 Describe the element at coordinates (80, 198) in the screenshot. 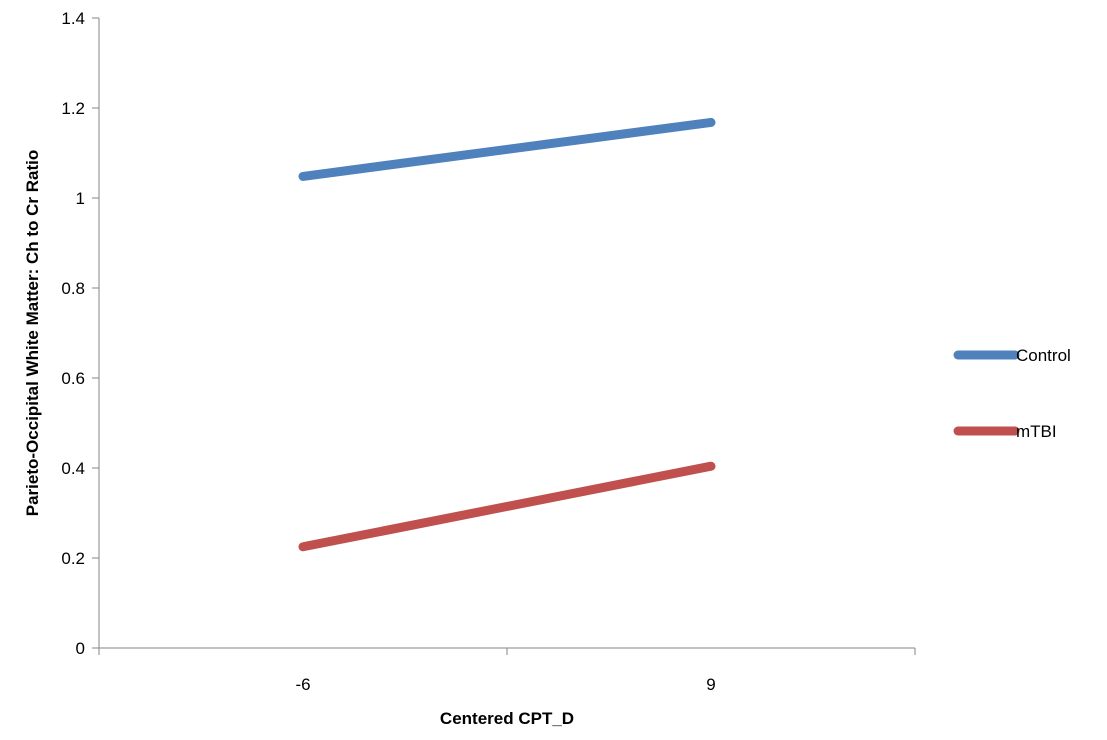

I see `y-tick-label: 1` at that location.